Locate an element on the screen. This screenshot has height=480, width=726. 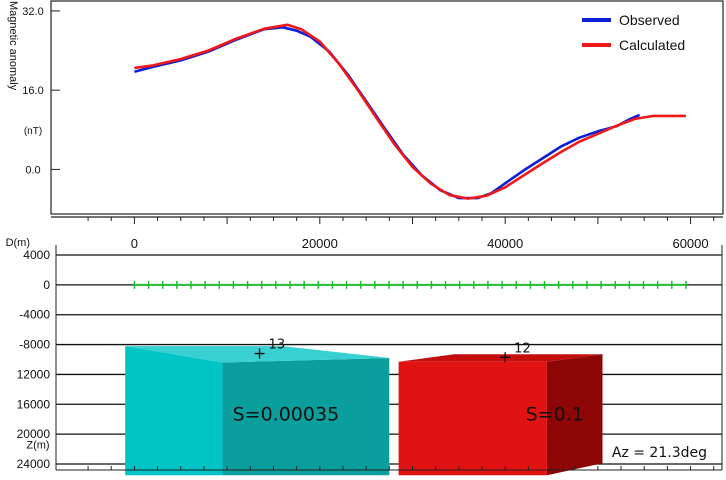
anomaly-y-axis: 32.0 16.0 0.0 is located at coordinates (32, 91).